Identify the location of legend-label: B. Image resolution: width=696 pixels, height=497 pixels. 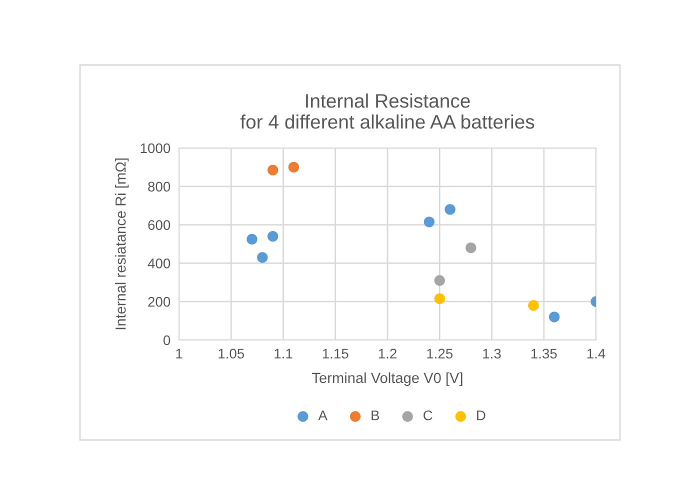
(376, 415).